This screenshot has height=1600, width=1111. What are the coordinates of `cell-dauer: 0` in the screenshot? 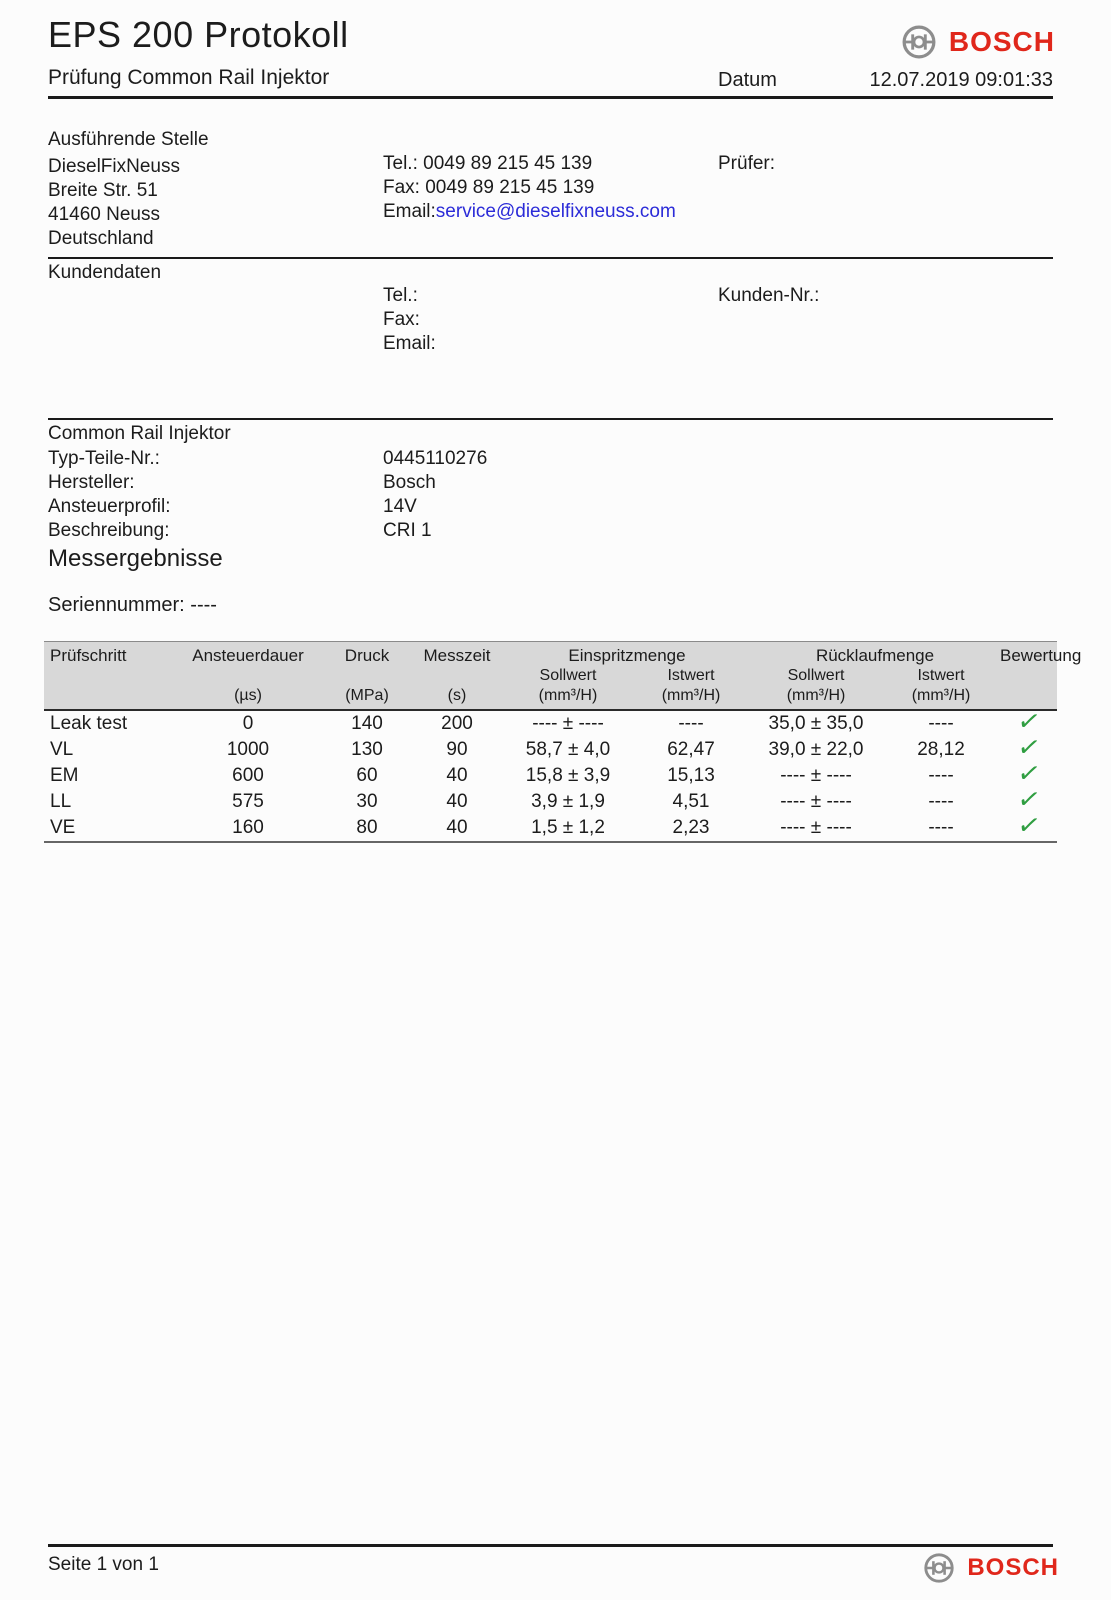 It's located at (248, 723).